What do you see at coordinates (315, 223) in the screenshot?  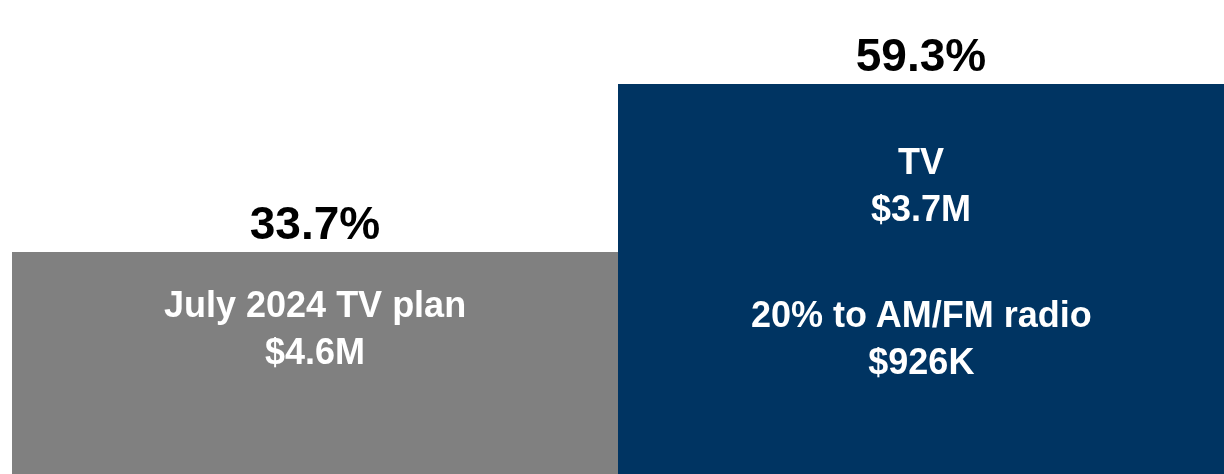 I see `data-label: 33.7%` at bounding box center [315, 223].